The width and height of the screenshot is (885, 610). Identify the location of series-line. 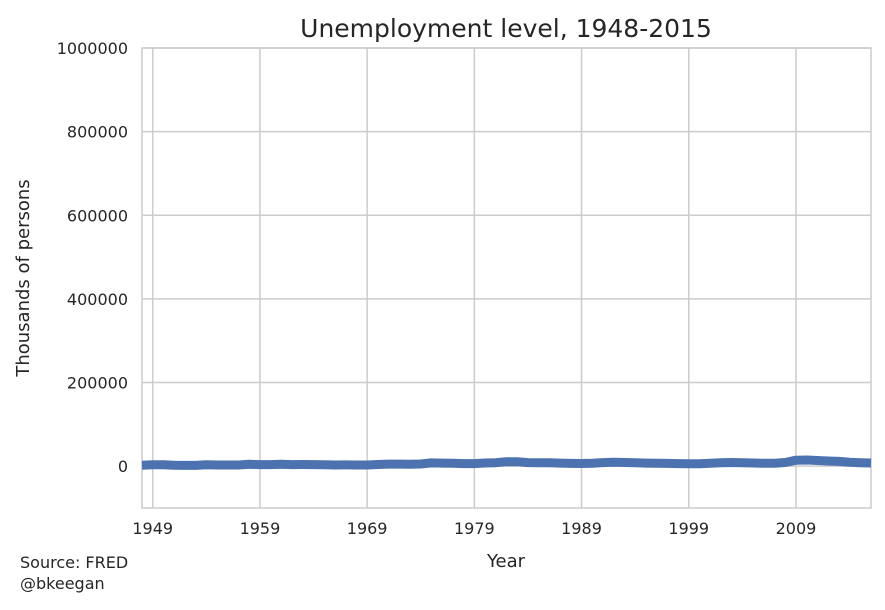
(506, 462).